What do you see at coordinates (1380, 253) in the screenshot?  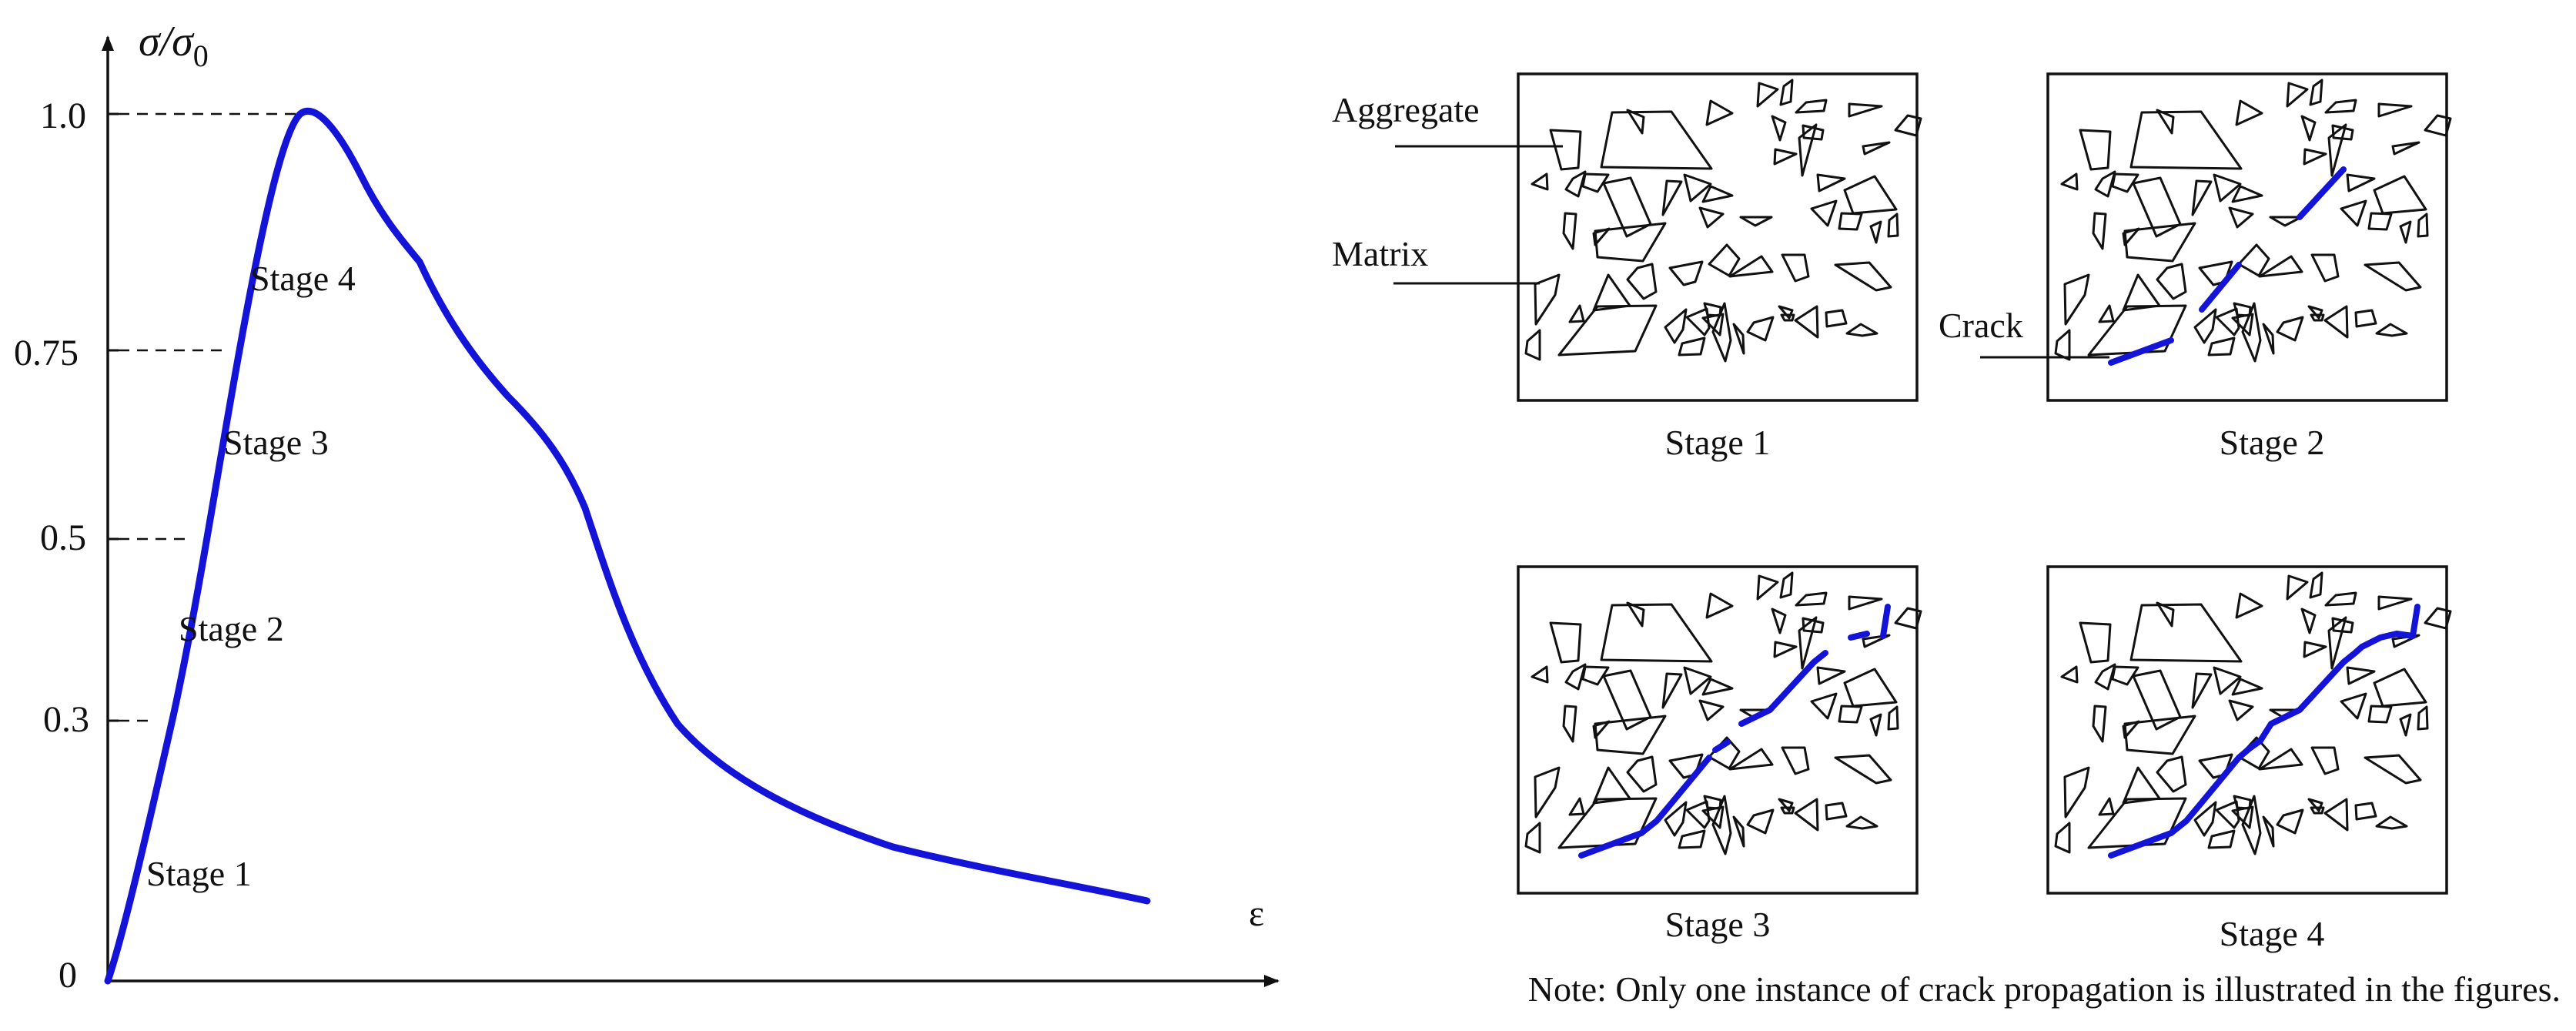 I see `matrix-label: Matrix` at bounding box center [1380, 253].